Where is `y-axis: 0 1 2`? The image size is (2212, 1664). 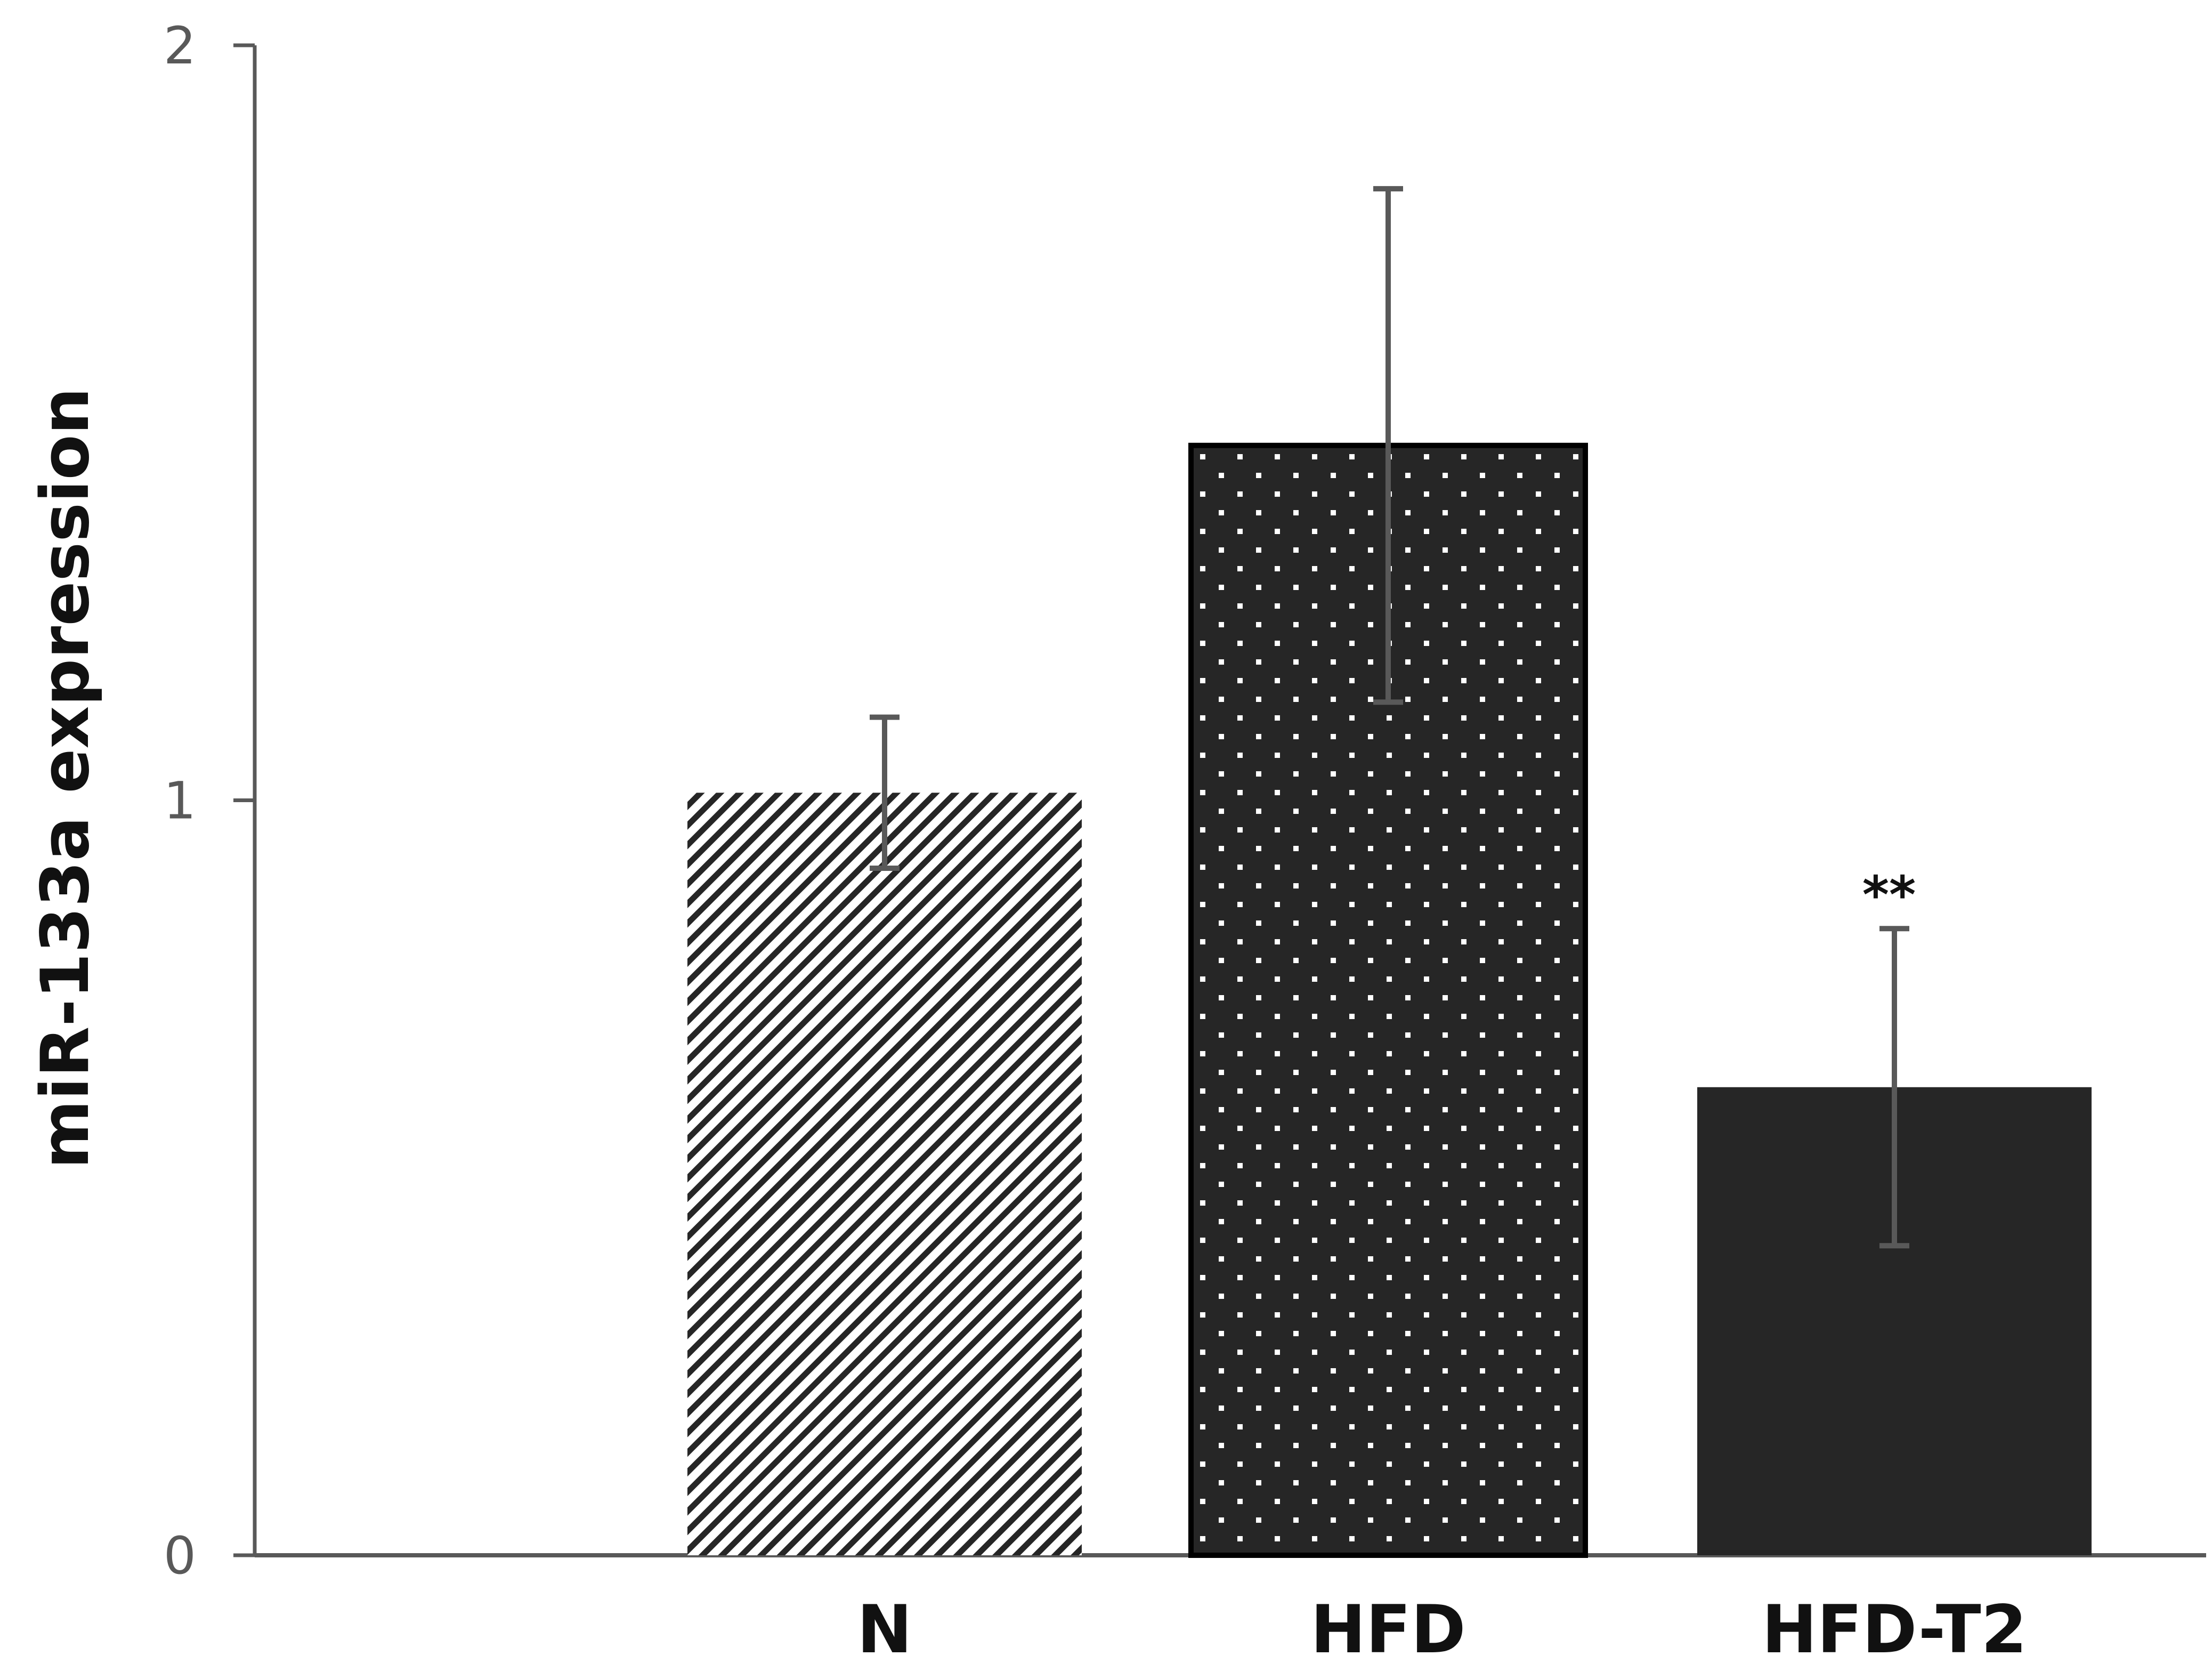 y-axis: 0 1 2 is located at coordinates (210, 801).